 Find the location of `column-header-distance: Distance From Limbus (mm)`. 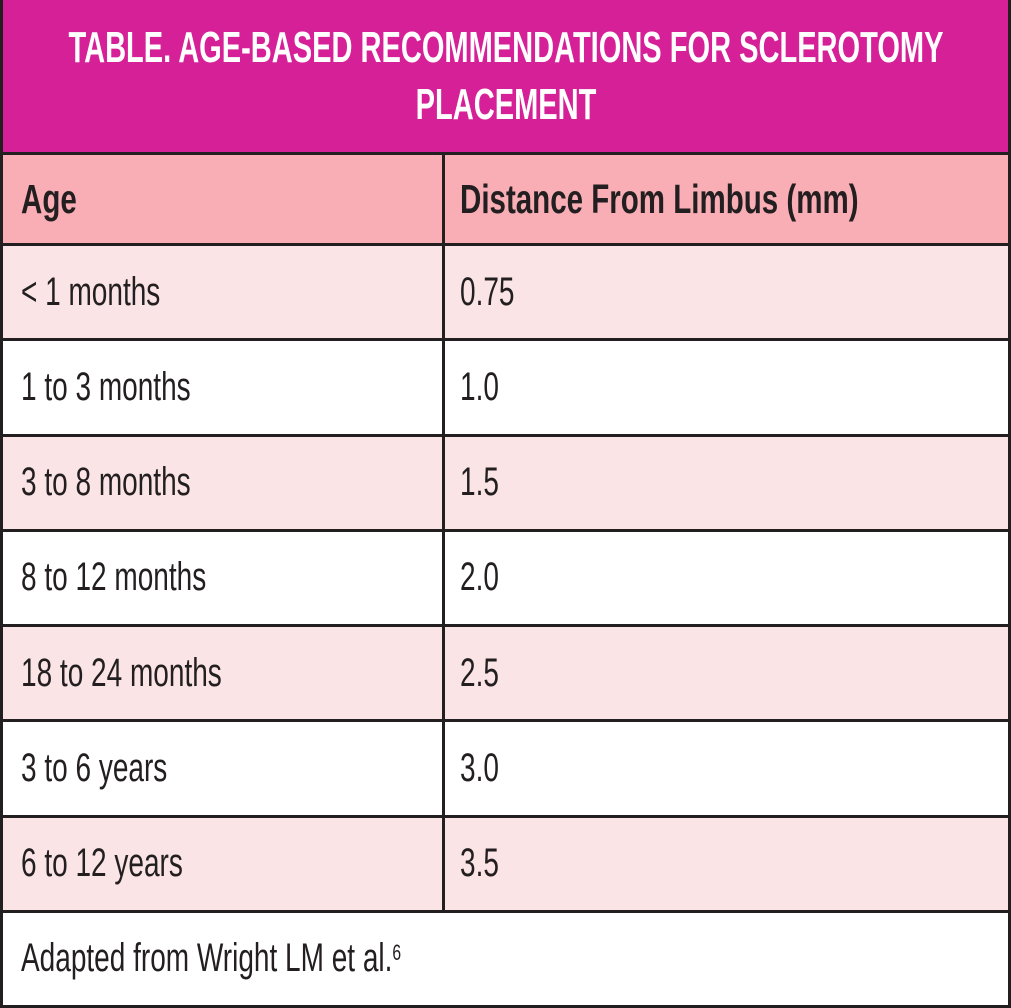

column-header-distance: Distance From Limbus (mm) is located at coordinates (726, 199).